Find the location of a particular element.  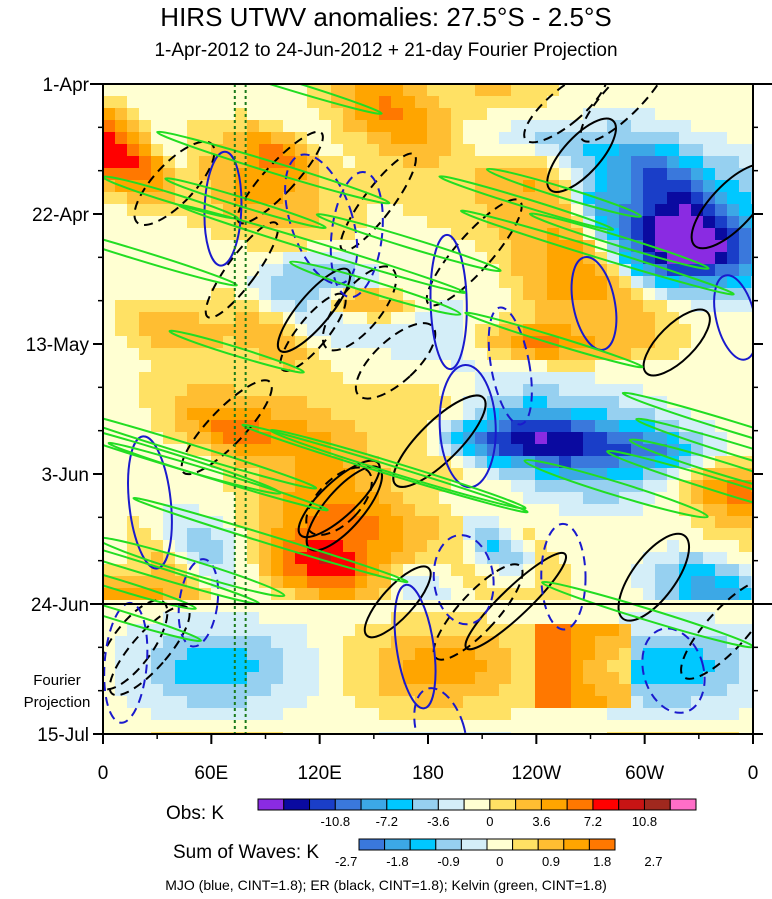

obs-colorbar-label: Obs: K is located at coordinates (195, 813).